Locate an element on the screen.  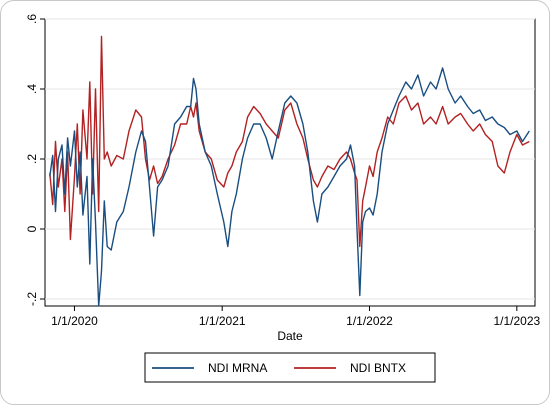
y-axis: -.2 0 .2 .4 .6 is located at coordinates (35, 160).